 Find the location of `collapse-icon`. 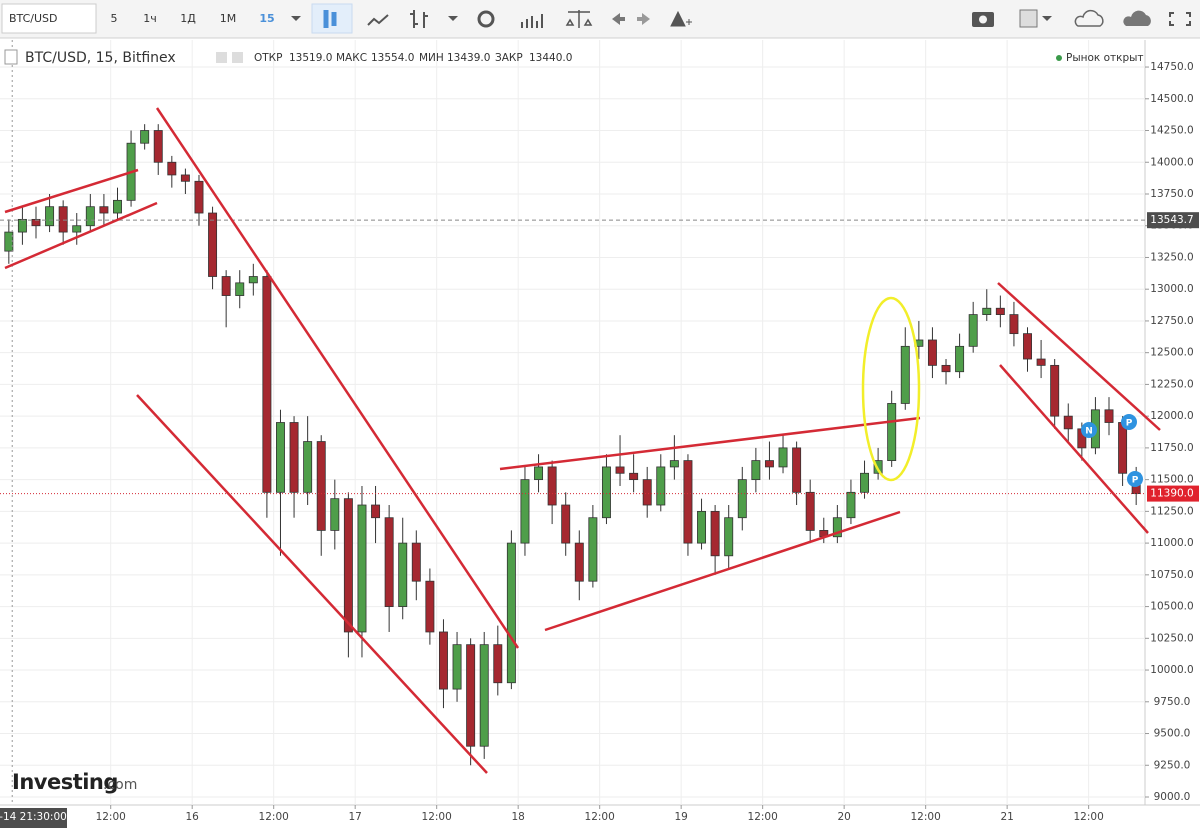

collapse-icon is located at coordinates (11, 57).